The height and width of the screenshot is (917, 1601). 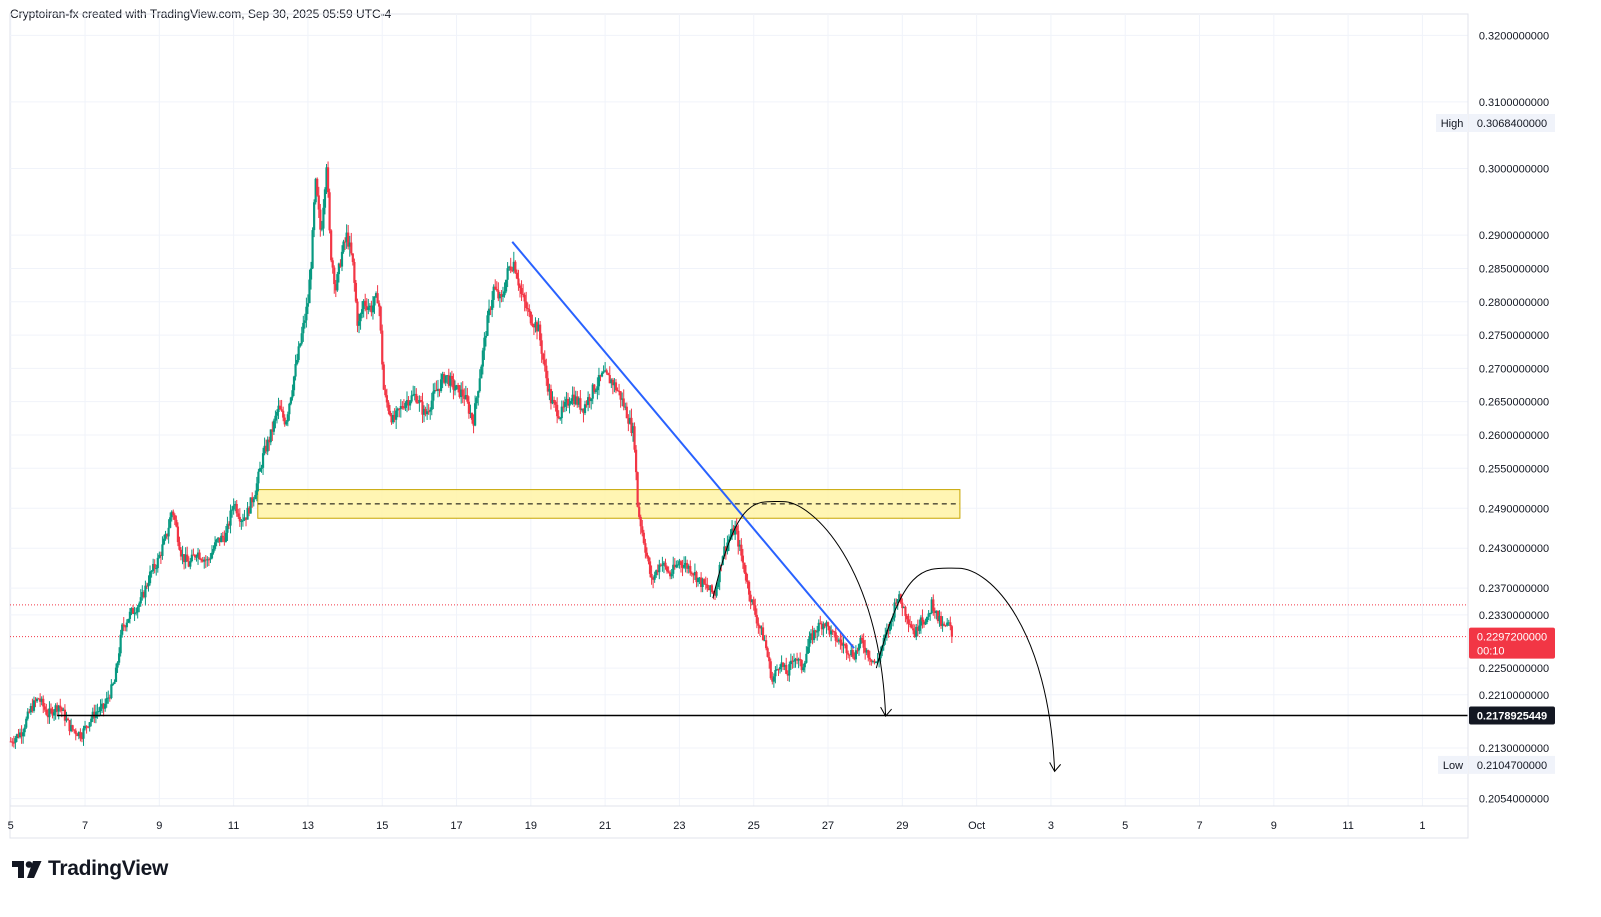 What do you see at coordinates (828, 826) in the screenshot?
I see `x-tick-label: 27` at bounding box center [828, 826].